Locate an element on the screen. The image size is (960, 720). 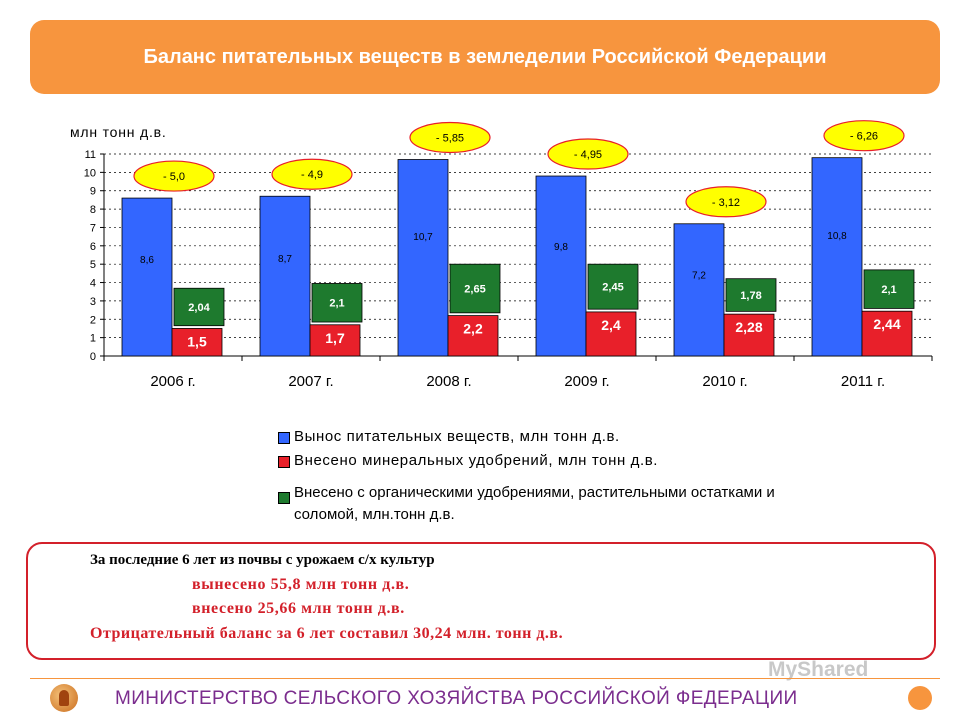
y-tick-label: 2 is located at coordinates (93, 320).